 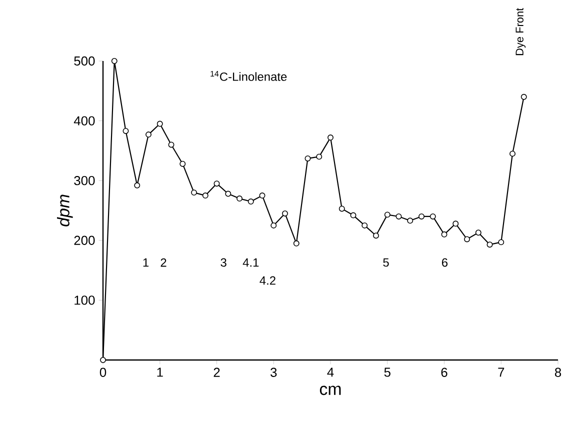 I want to click on x-tick-label: 6, so click(x=444, y=372).